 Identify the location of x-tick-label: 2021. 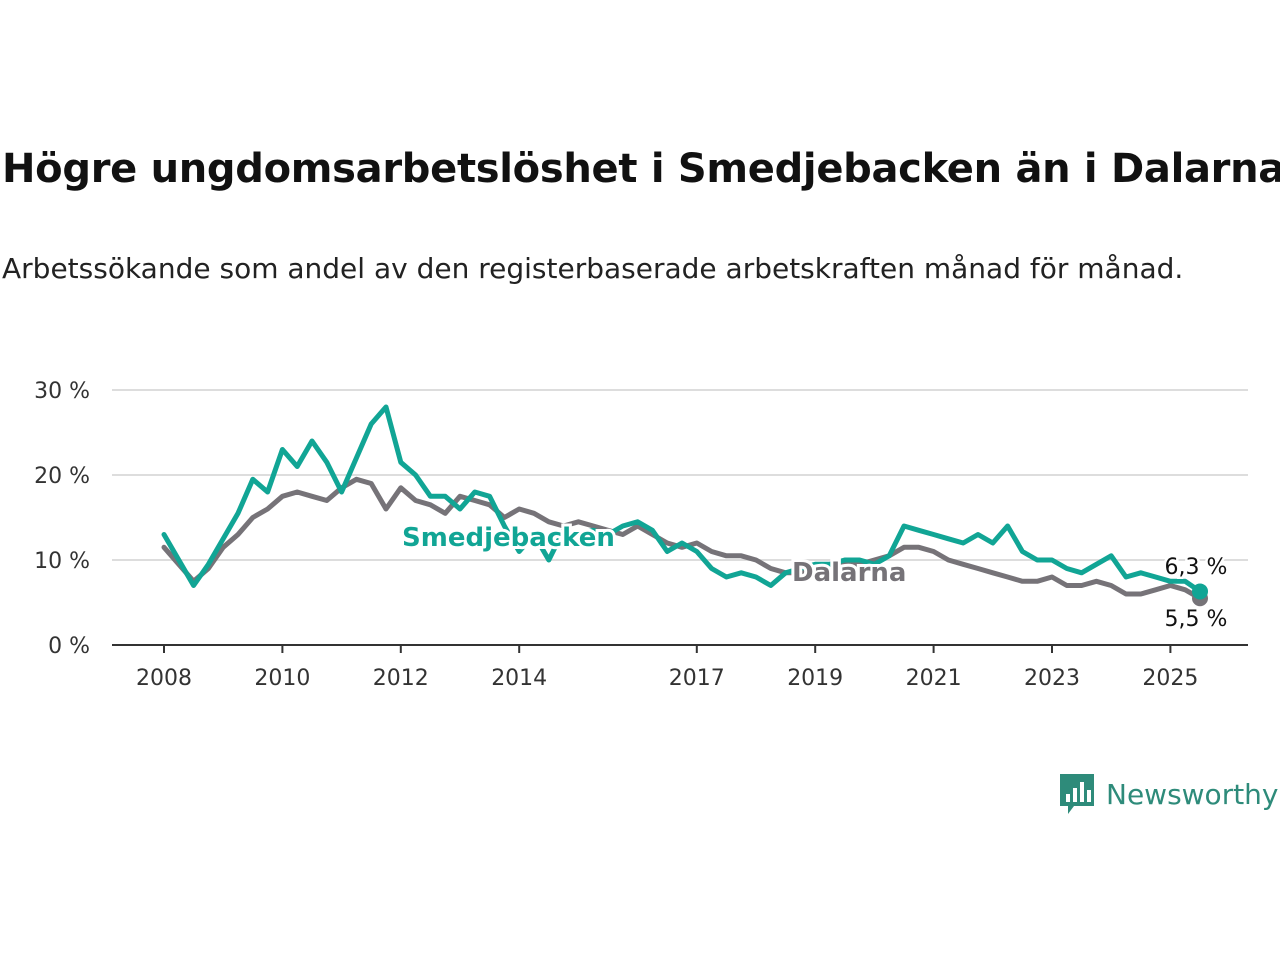
(934, 678).